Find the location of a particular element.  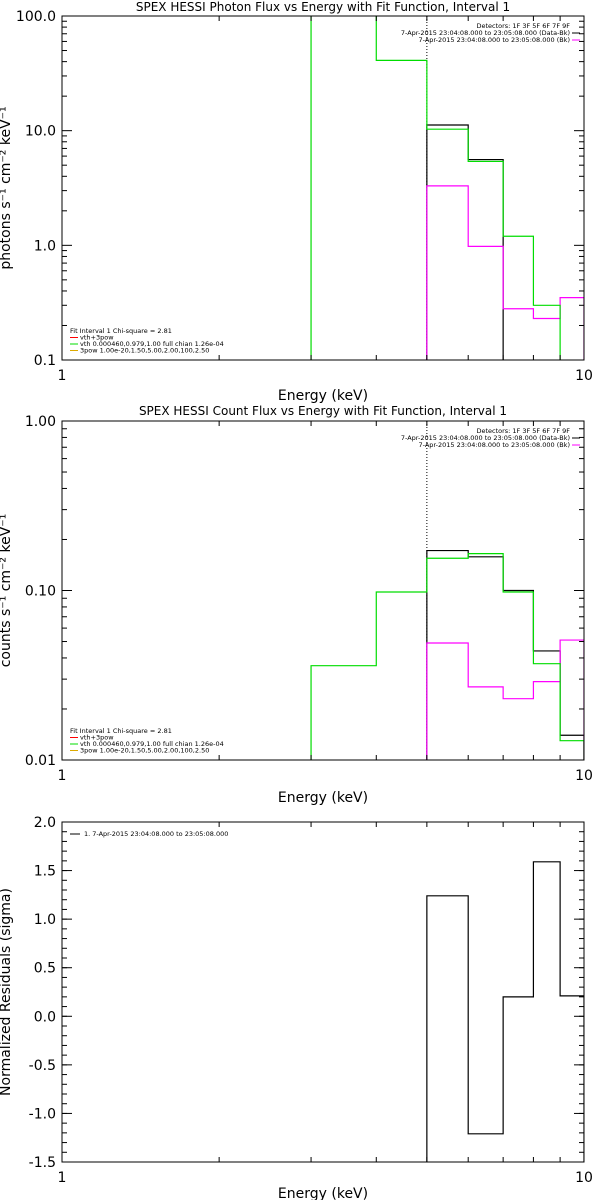

y-tick-label: 100.0 is located at coordinates (36, 17).